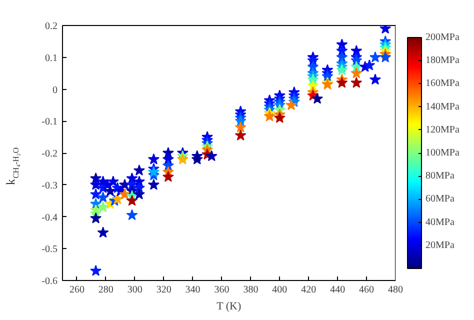  Describe the element at coordinates (250, 290) in the screenshot. I see `x-tick-label: 380` at that location.